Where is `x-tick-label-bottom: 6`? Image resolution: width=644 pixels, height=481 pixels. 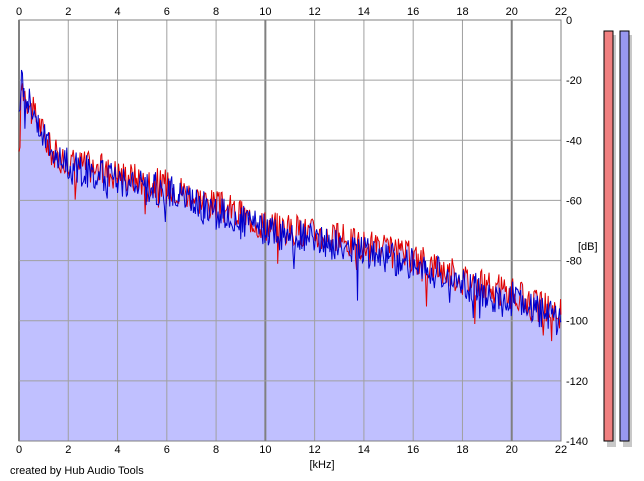
x-tick-label-bottom: 6 is located at coordinates (167, 450).